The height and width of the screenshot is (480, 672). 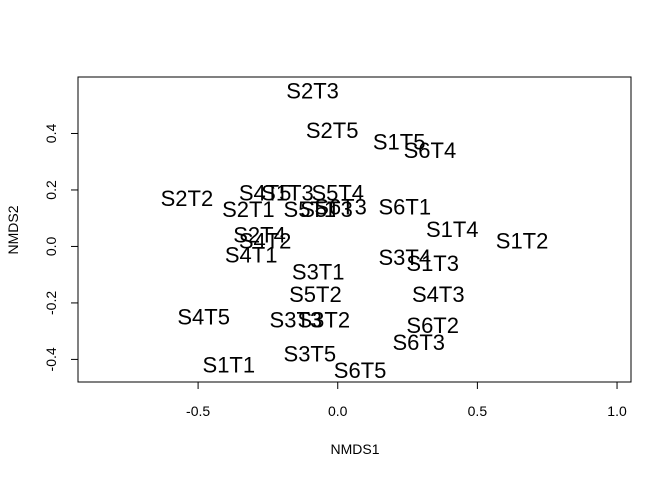 I want to click on point-label: S3T1, so click(x=318, y=271).